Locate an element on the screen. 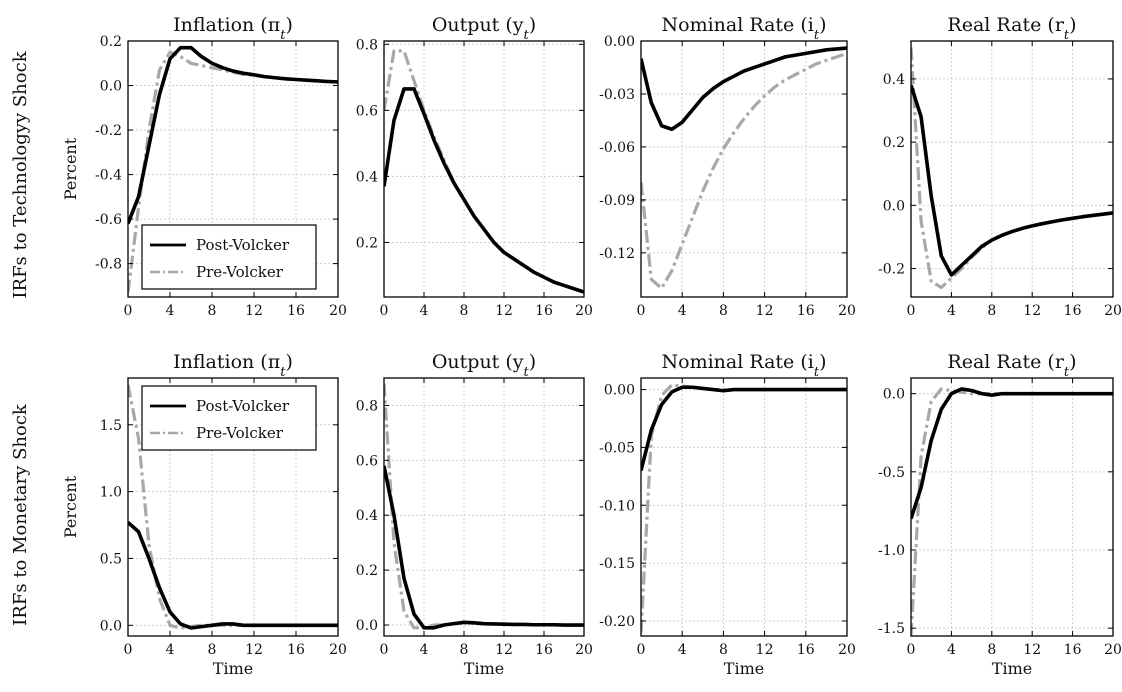  y-tick-label: -0.6 is located at coordinates (108, 220).